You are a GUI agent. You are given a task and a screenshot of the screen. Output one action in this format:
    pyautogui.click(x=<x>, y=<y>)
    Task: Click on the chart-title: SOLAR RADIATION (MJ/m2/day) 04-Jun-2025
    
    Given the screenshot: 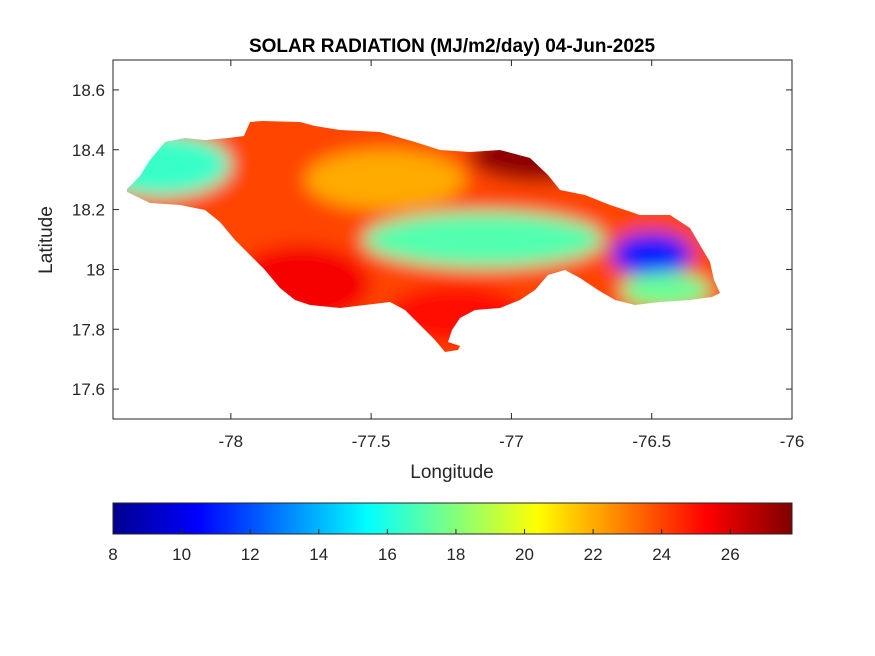 What is the action you would take?
    pyautogui.click(x=452, y=46)
    